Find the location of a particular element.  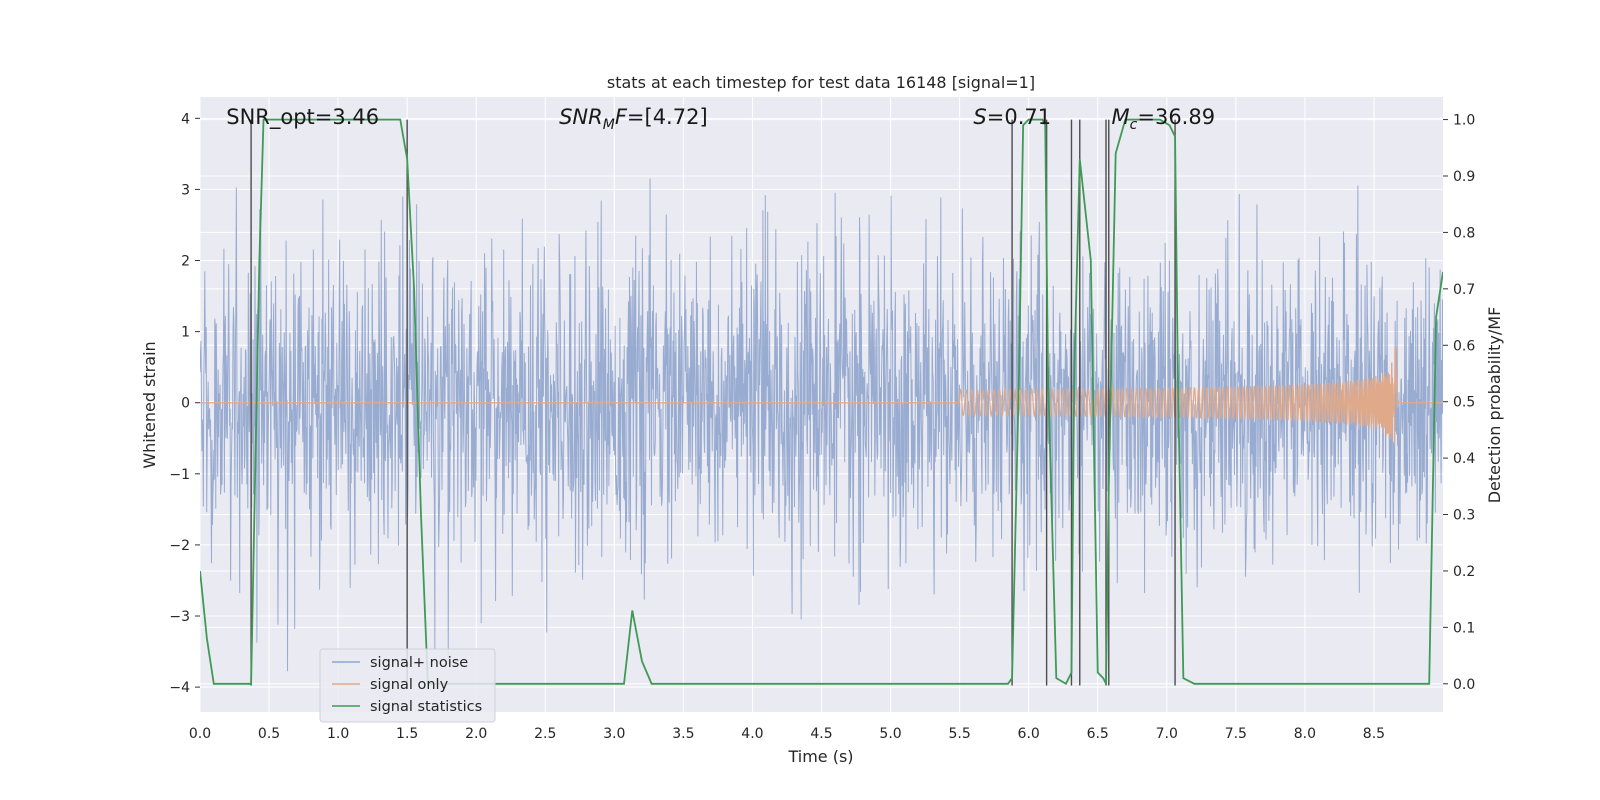

y-left-tick-label: 2 is located at coordinates (185, 262).